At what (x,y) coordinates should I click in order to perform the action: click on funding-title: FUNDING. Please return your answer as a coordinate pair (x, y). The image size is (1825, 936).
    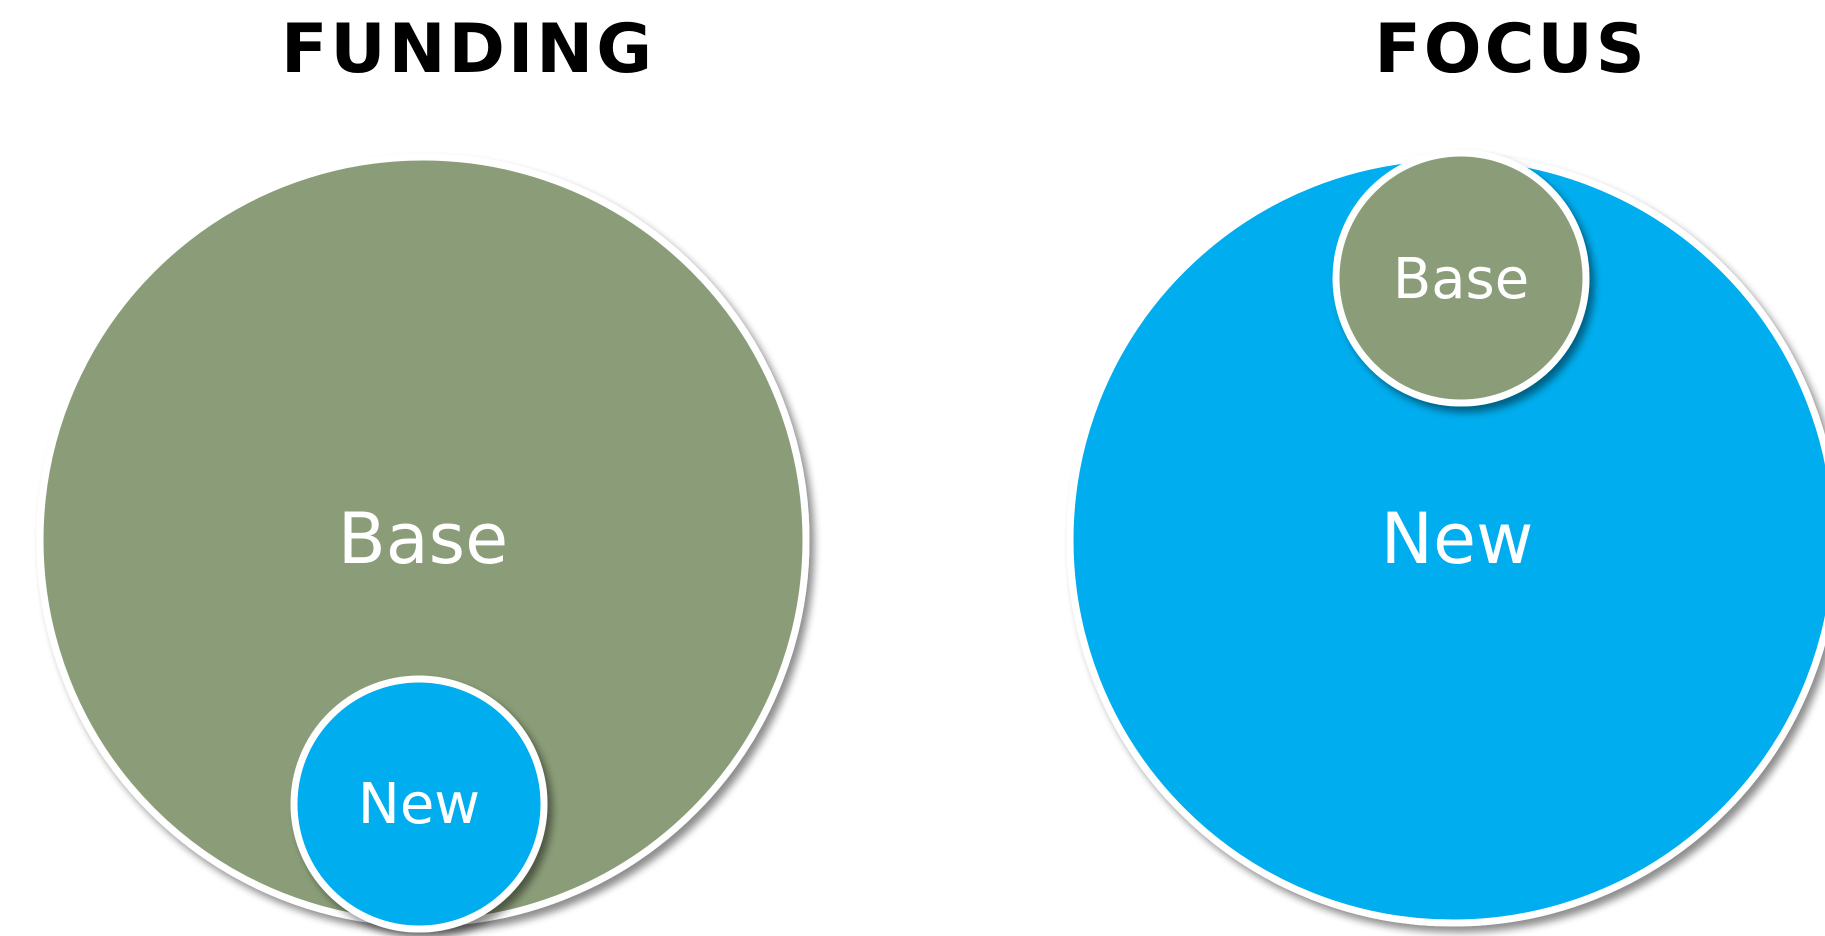
    Looking at the image, I should click on (468, 49).